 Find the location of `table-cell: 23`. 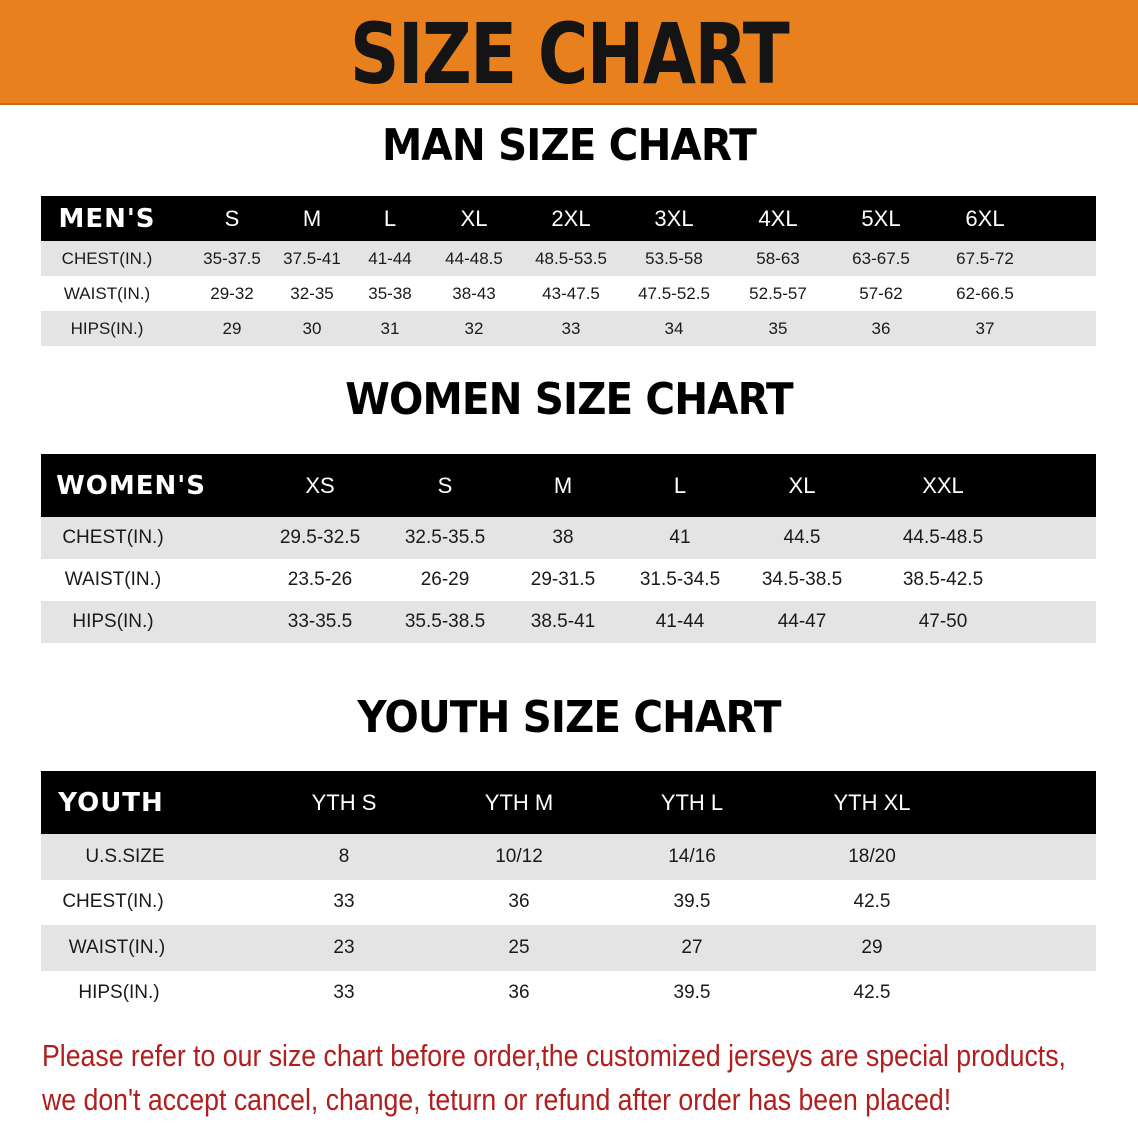

table-cell: 23 is located at coordinates (344, 947).